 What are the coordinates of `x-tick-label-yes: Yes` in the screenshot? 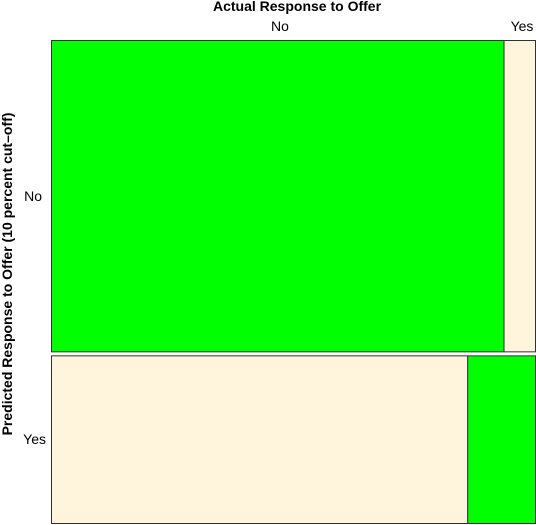 It's located at (522, 26).